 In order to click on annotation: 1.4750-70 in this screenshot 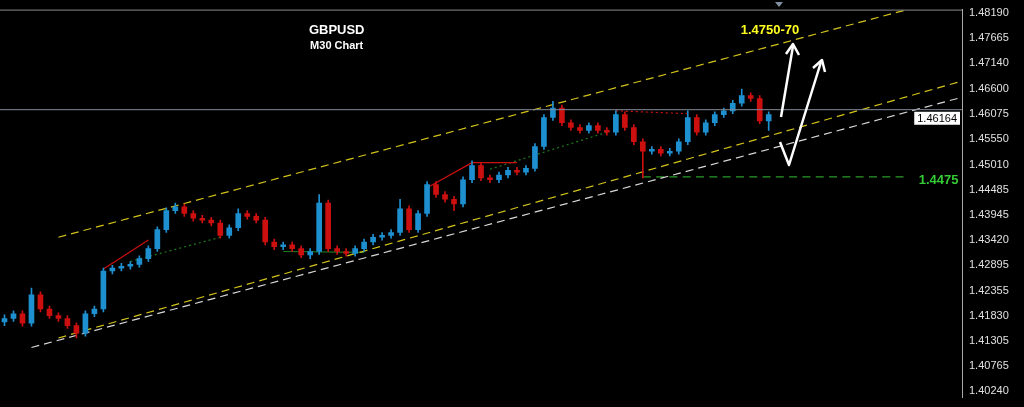, I will do `click(770, 30)`.